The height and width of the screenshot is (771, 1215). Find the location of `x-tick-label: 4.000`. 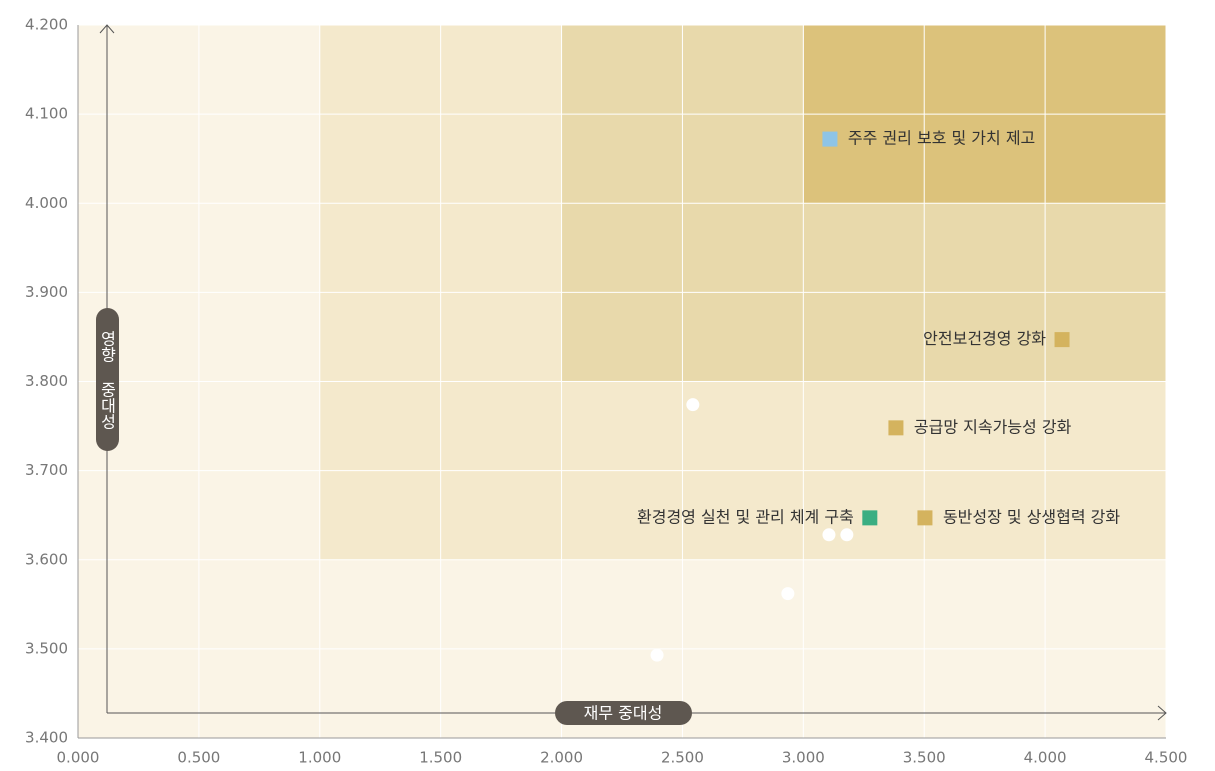

x-tick-label: 4.000 is located at coordinates (1045, 758).